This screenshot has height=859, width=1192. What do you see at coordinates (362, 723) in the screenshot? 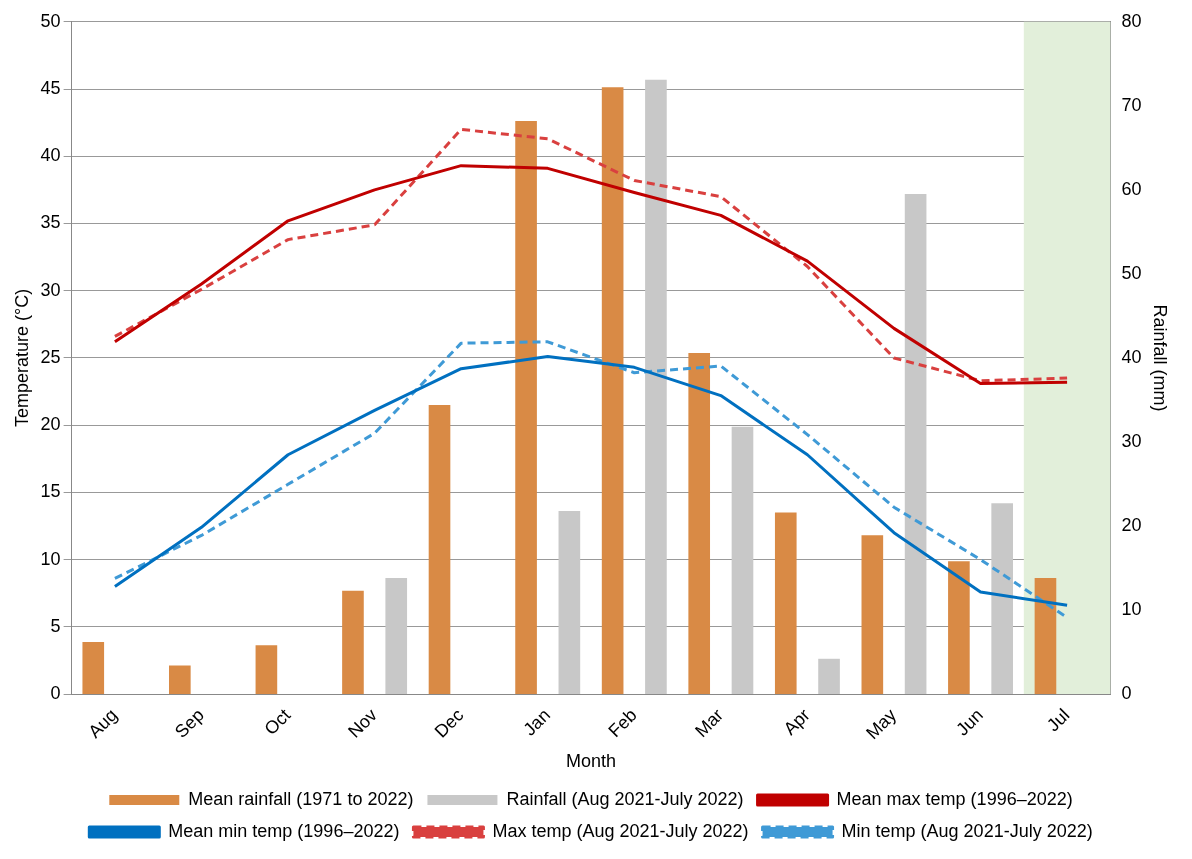
I see `x-tick-label: Nov` at bounding box center [362, 723].